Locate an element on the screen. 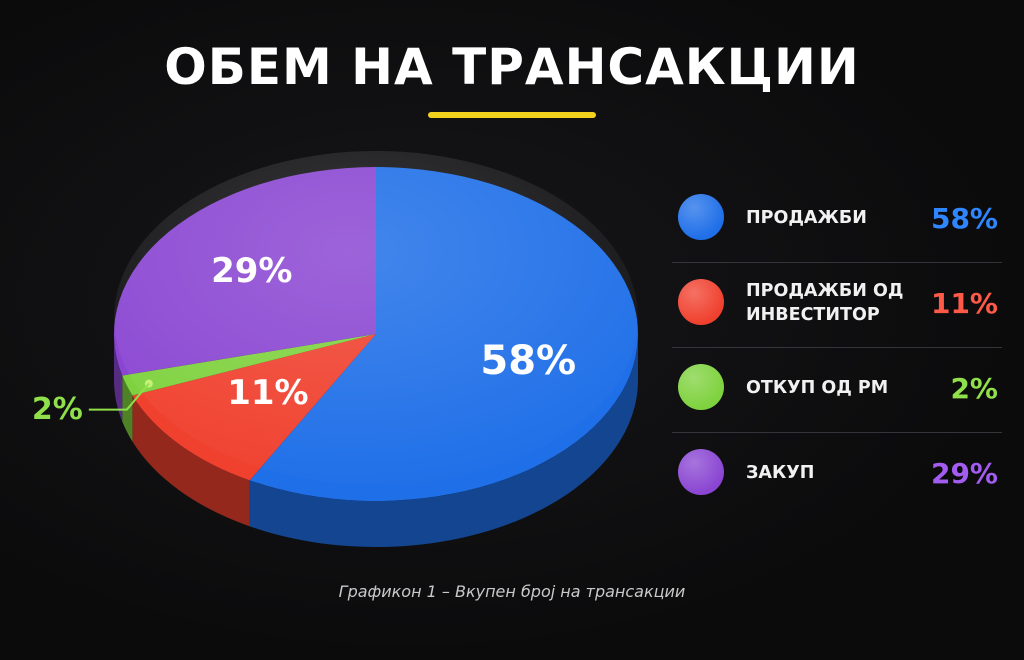 The image size is (1024, 660). legend-item-buyback: ОТКУП ОД РМ 2% is located at coordinates (837, 390).